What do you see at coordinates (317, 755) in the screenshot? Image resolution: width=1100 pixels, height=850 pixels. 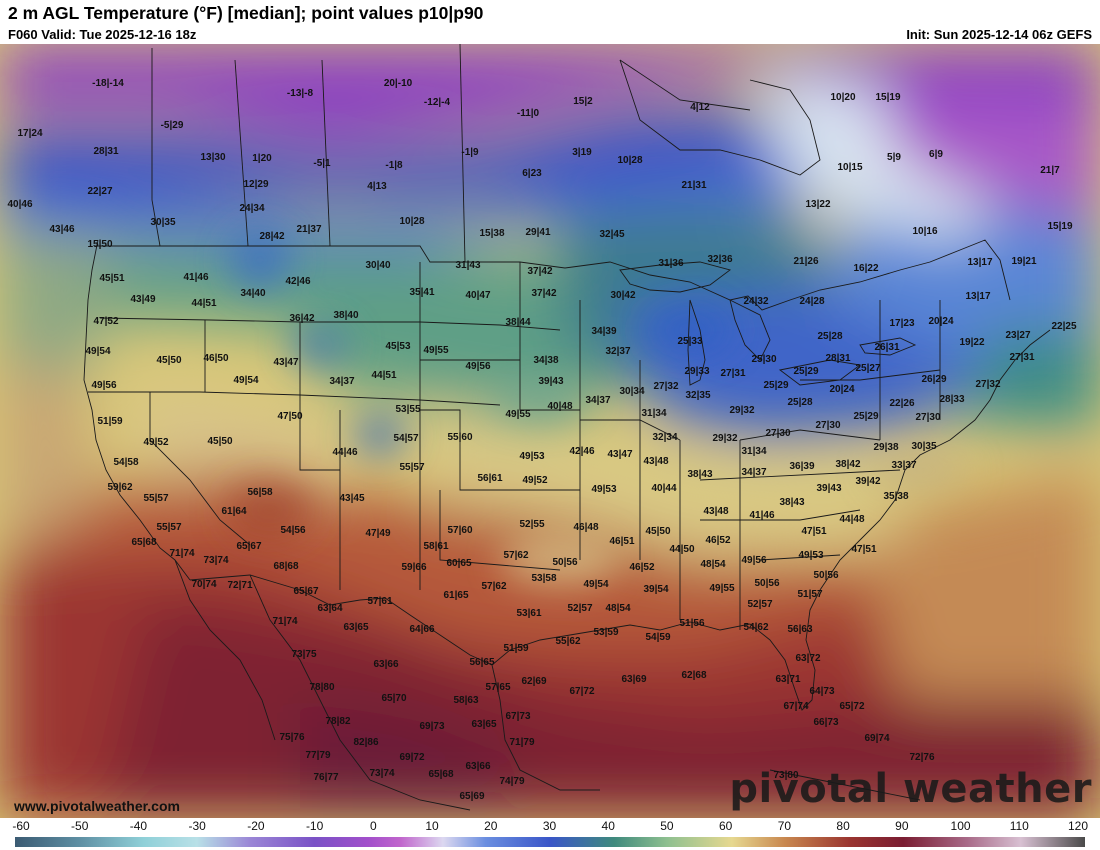 I see `point-value-label: 77|79` at bounding box center [317, 755].